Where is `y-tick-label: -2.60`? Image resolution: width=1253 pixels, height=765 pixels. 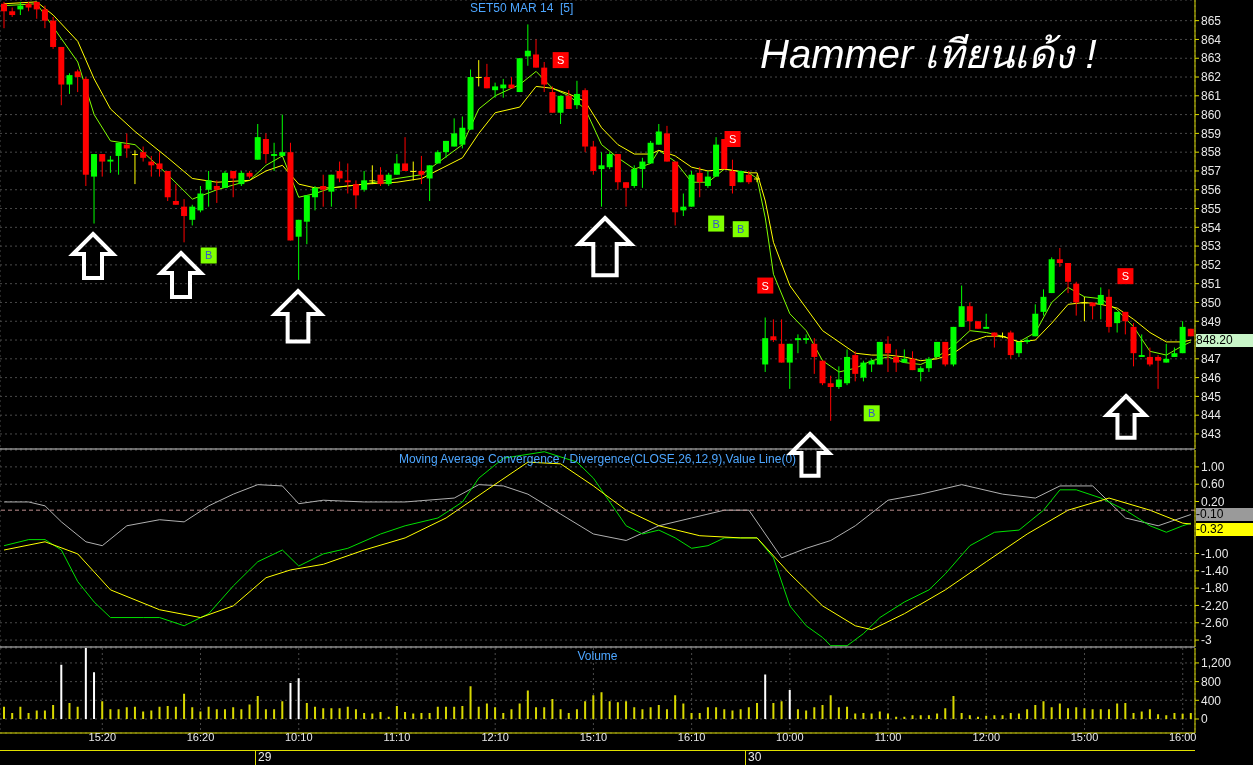 y-tick-label: -2.60 is located at coordinates (1215, 623).